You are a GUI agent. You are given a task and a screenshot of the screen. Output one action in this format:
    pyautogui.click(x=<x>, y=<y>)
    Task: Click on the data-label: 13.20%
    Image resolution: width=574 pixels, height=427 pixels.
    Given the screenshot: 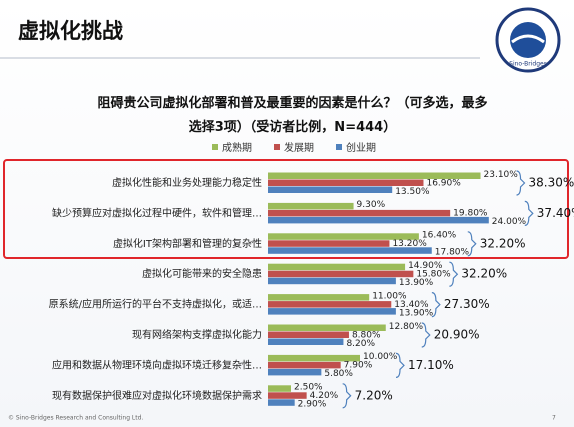 What is the action you would take?
    pyautogui.click(x=409, y=244)
    